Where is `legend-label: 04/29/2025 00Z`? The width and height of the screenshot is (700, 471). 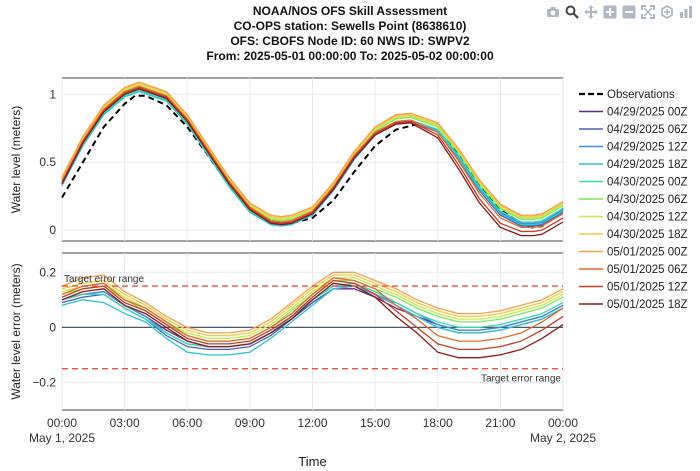
legend-label: 04/29/2025 00Z is located at coordinates (647, 113).